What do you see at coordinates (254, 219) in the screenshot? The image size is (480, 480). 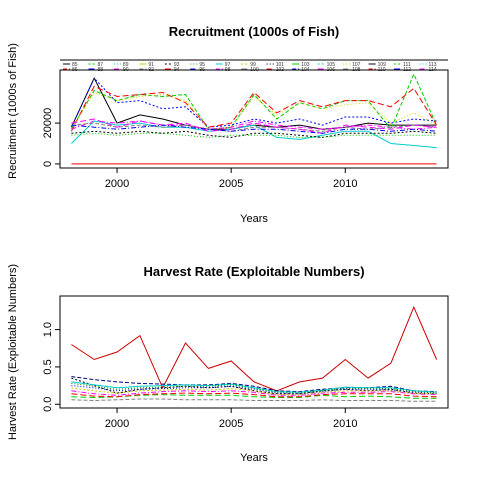 I see `recruitment-xlabel: Years` at bounding box center [254, 219].